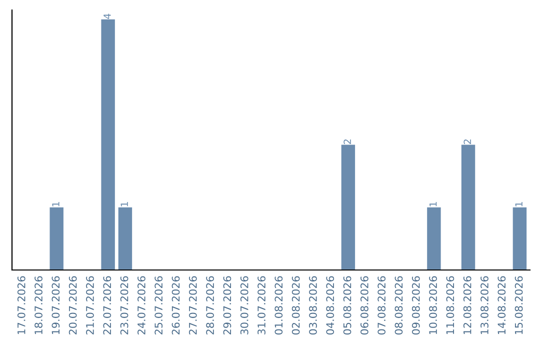 This screenshot has height=340, width=540. Describe the element at coordinates (330, 305) in the screenshot. I see `x-tick-label: 04.08.2026` at that location.